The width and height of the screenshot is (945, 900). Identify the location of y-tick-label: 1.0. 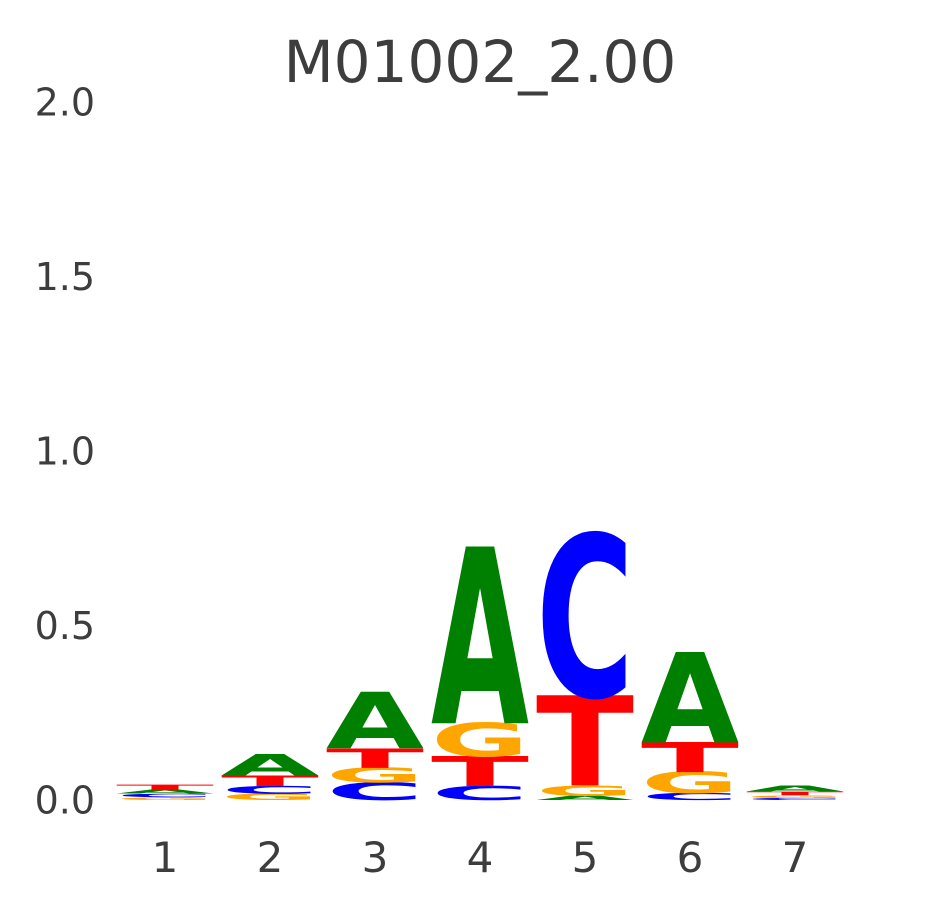
(65, 451).